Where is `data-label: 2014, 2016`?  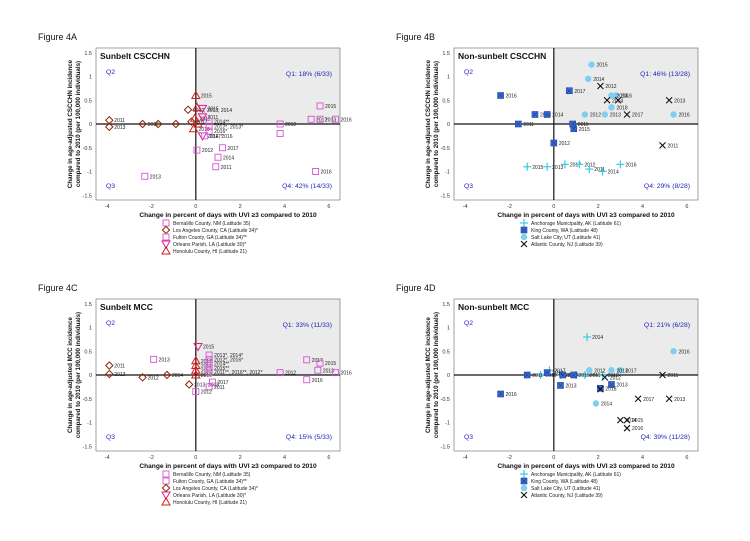
data-label: 2014, 2016 is located at coordinates (219, 137).